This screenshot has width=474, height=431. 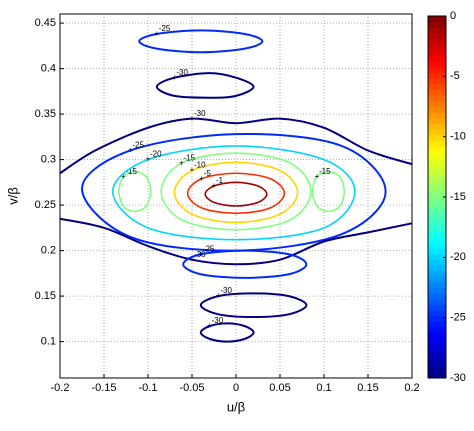 I want to click on y-tick-label: 0.1, so click(x=48, y=342).